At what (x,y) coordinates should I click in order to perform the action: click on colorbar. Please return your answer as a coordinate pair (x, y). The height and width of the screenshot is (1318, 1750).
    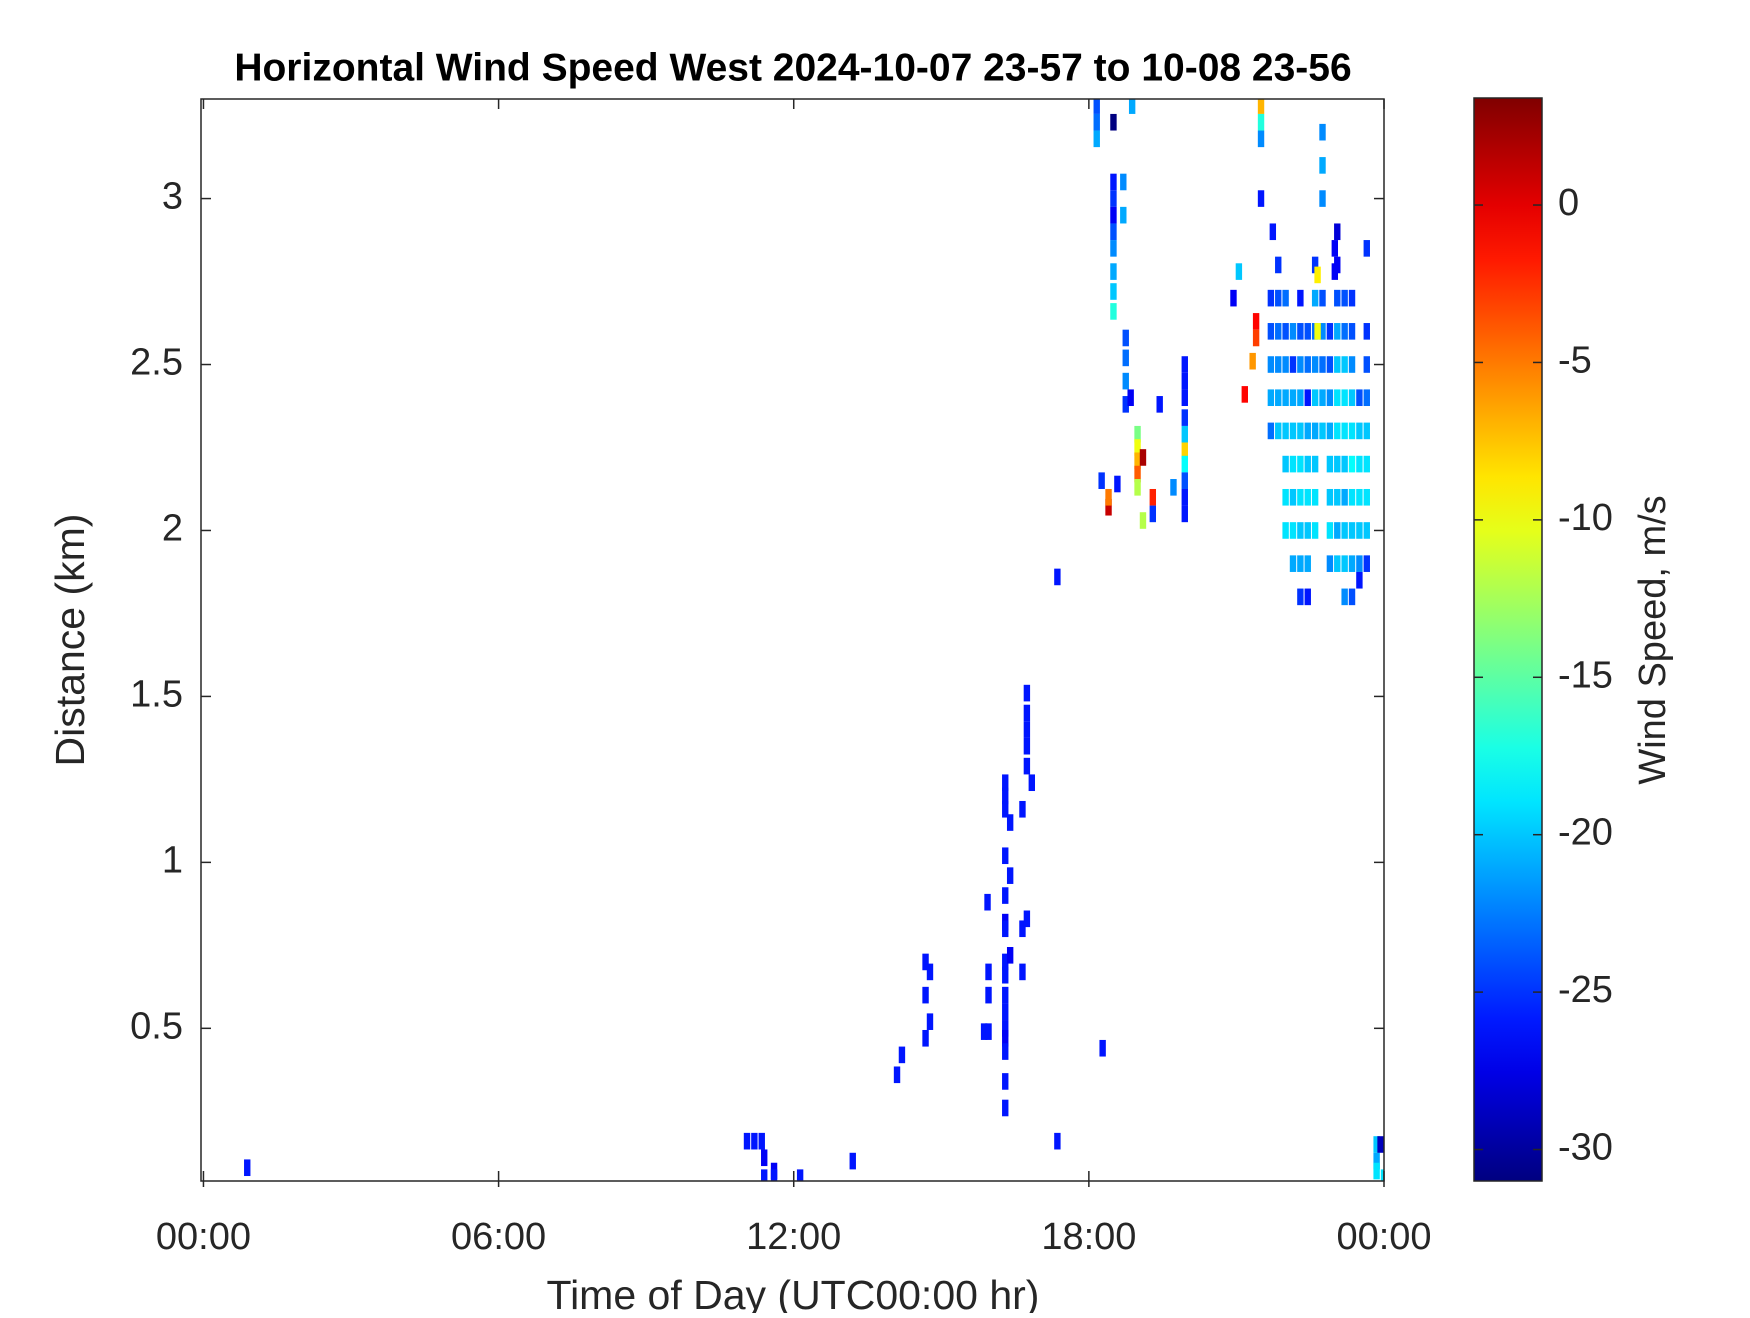
    Looking at the image, I should click on (1508, 639).